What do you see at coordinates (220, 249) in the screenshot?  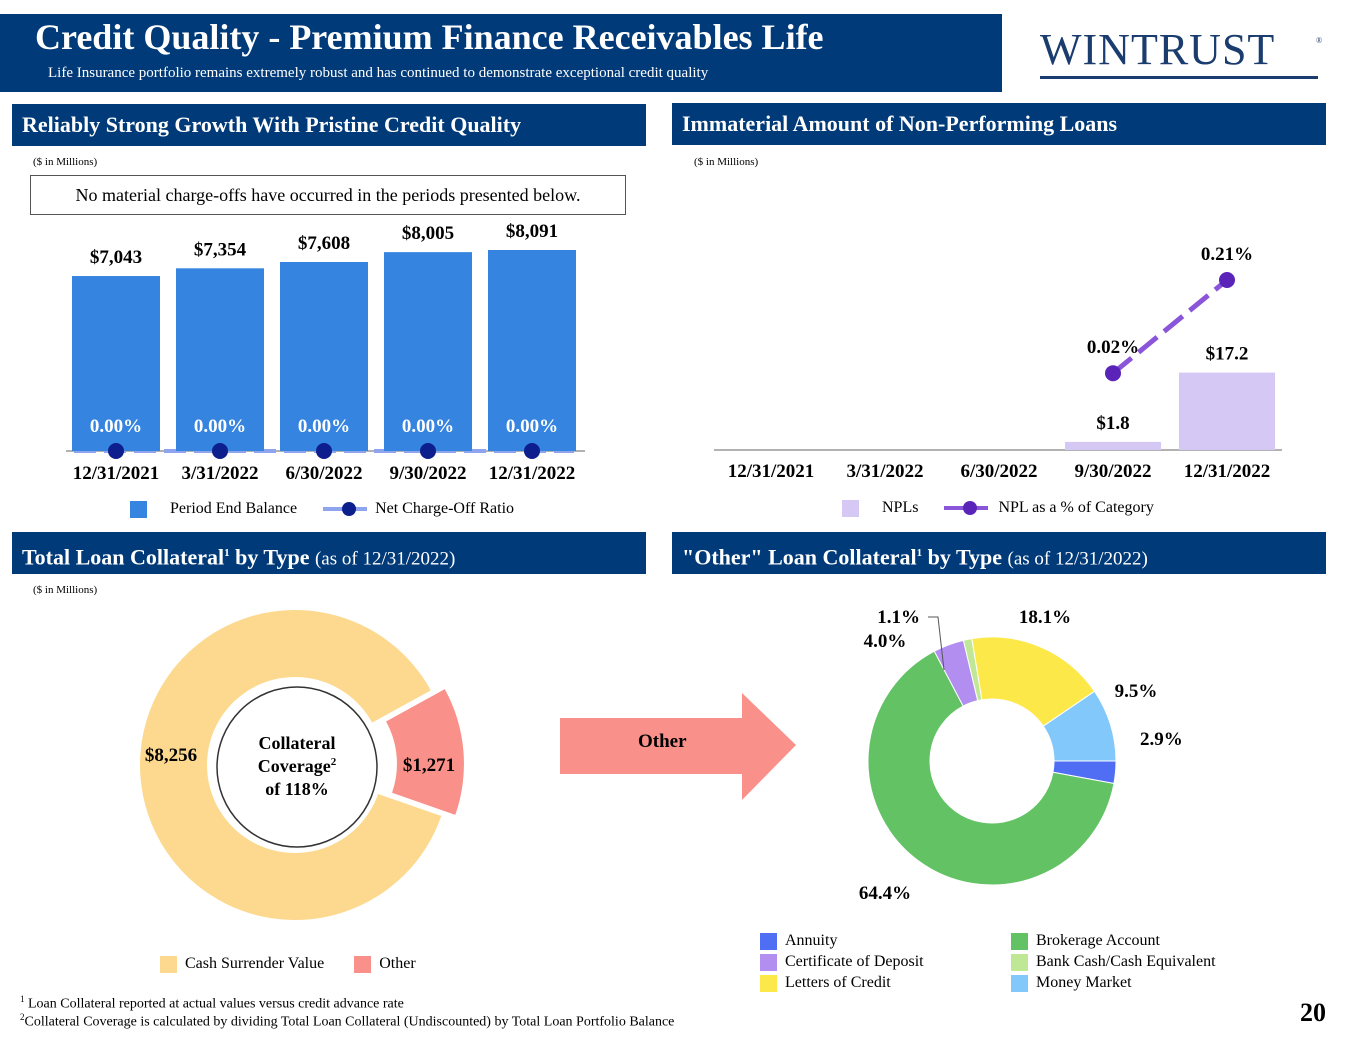 I see `bar-value-label: $7,354` at bounding box center [220, 249].